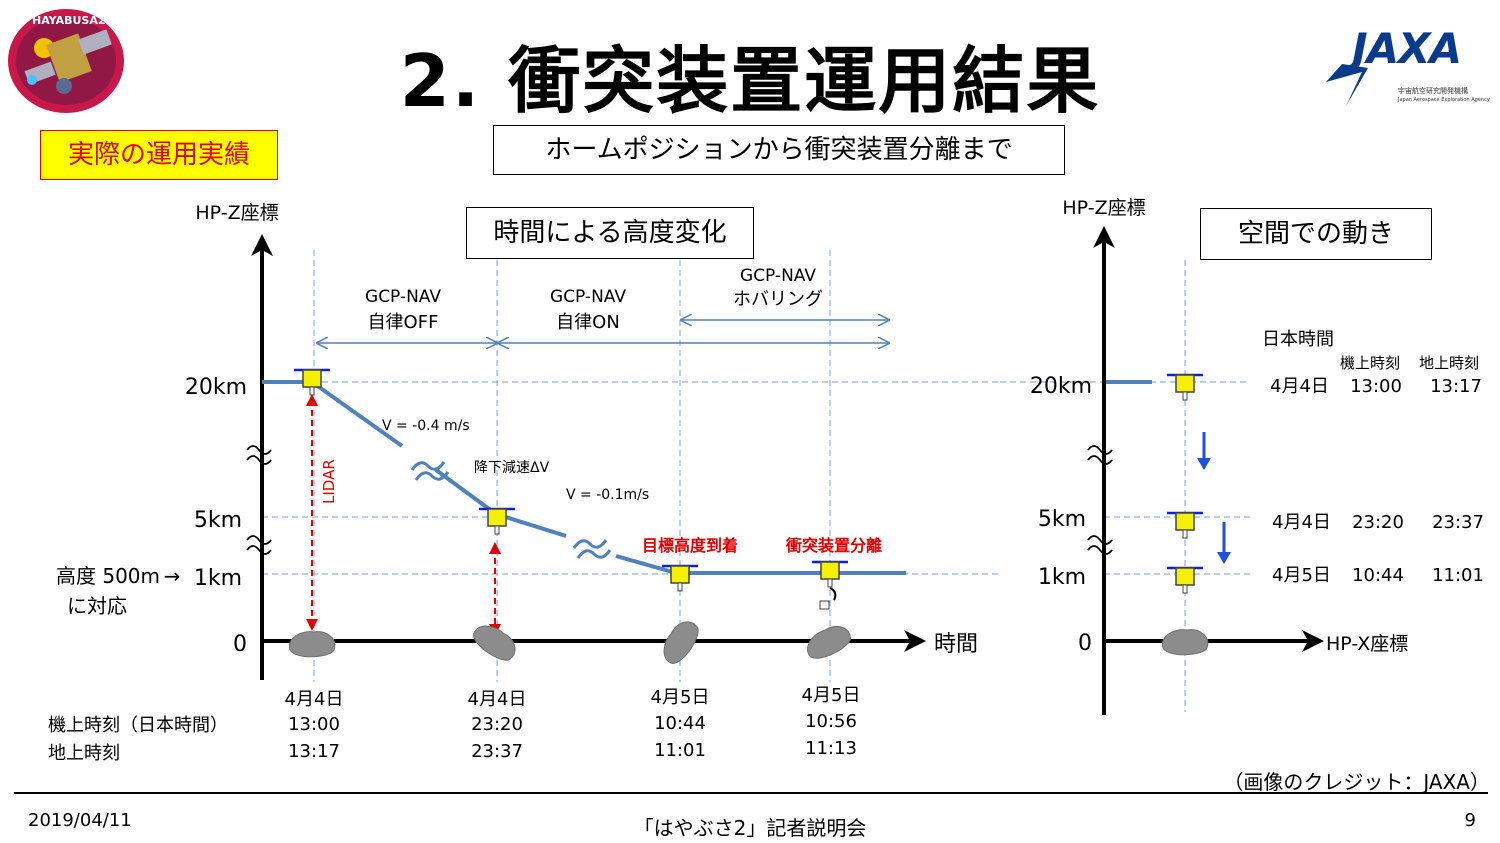 This screenshot has width=1500, height=843. Describe the element at coordinates (824, 605) in the screenshot. I see `impactor-icon` at that location.